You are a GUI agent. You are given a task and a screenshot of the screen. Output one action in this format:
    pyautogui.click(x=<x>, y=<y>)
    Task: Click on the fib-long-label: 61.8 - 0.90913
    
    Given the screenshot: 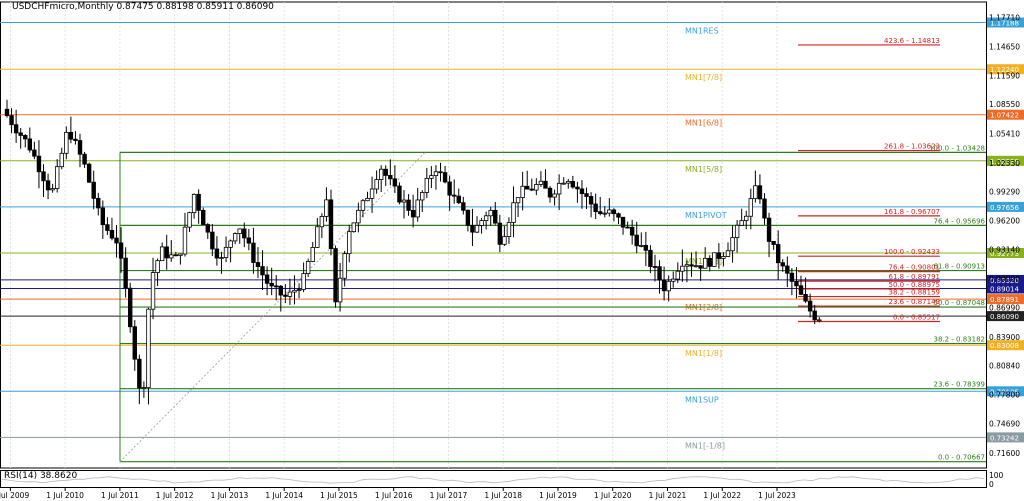 What is the action you would take?
    pyautogui.click(x=959, y=267)
    